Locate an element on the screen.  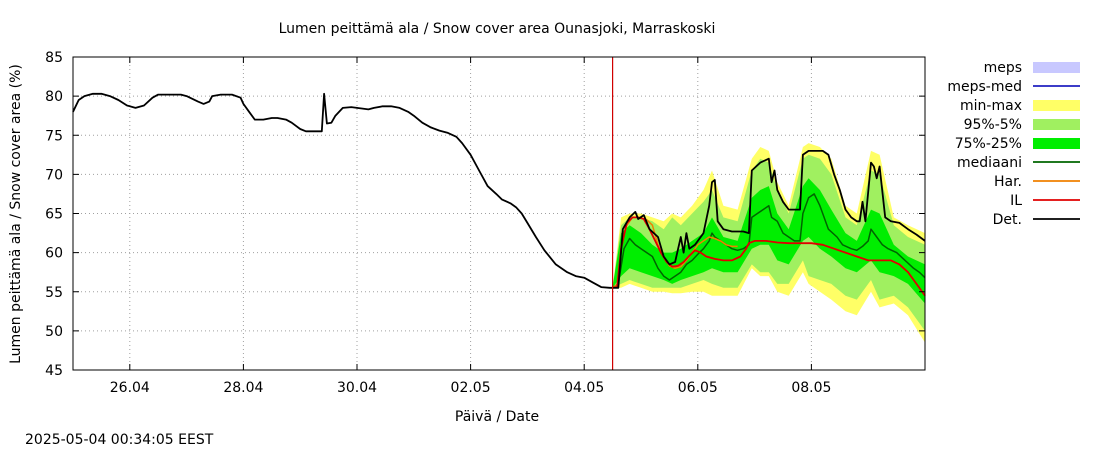
x-tick-label: 04.05 is located at coordinates (584, 388).